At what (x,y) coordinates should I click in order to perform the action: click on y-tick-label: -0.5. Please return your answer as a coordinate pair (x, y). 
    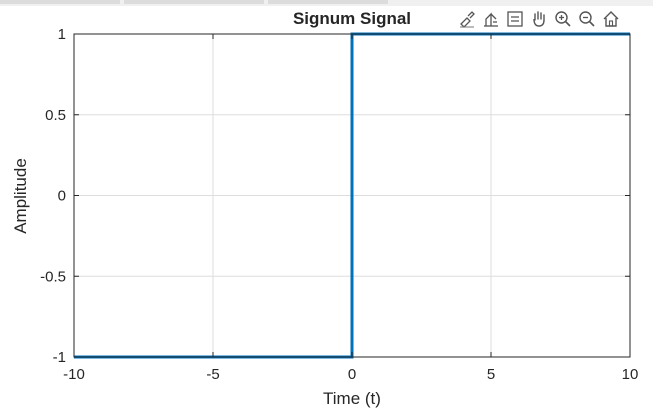
    Looking at the image, I should click on (53, 276).